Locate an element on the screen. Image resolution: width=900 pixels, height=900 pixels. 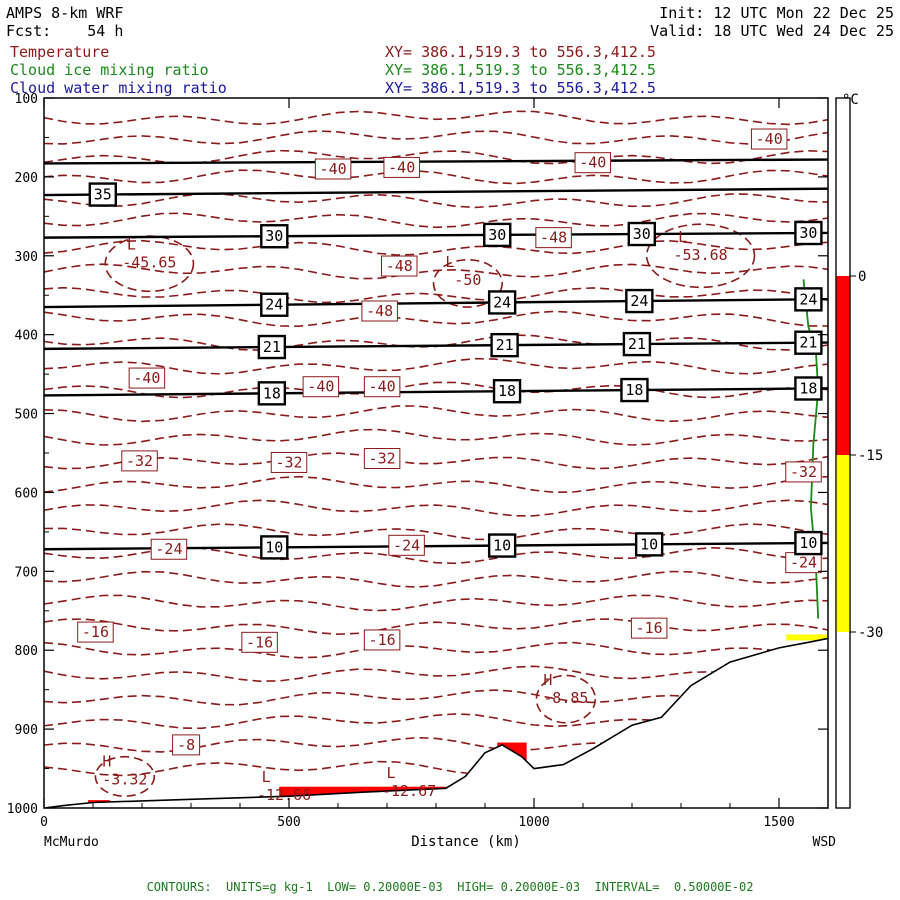
field-xy-temperature: XY= 386.1,519.3 to 556.3,412.5 is located at coordinates (520, 52).